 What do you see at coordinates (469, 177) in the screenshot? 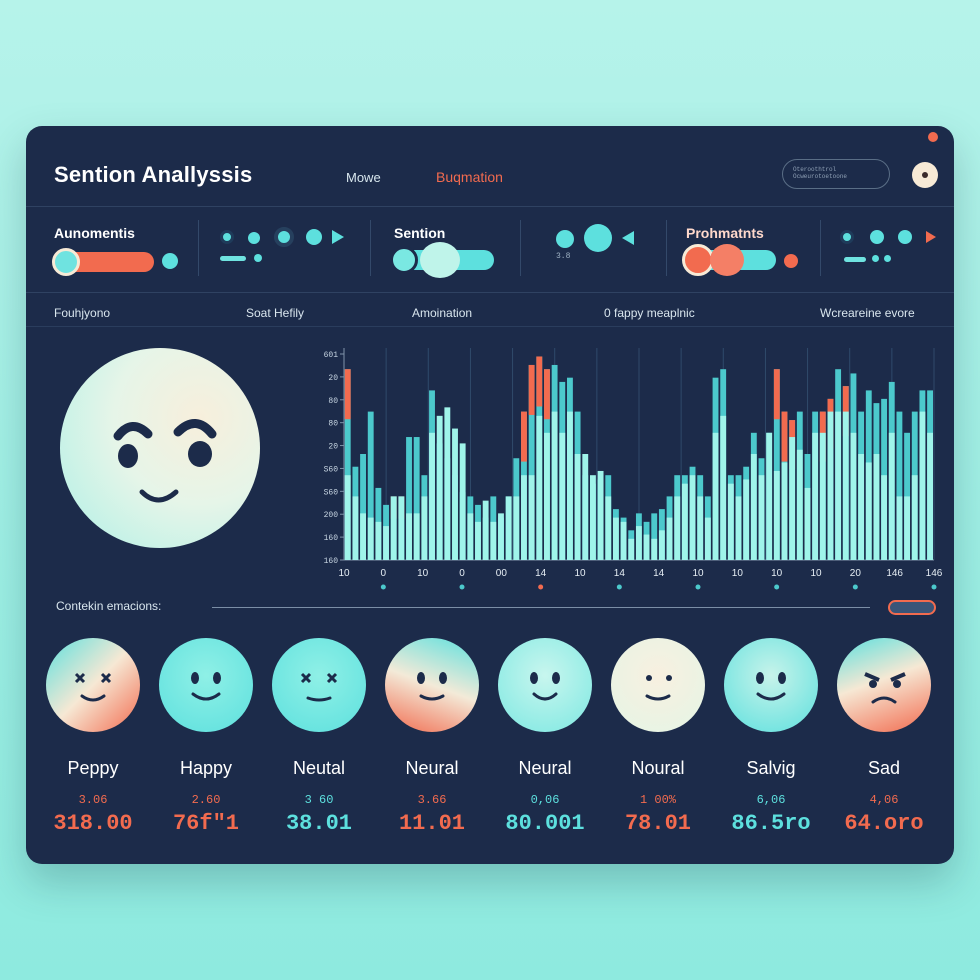
I see `nav-item-active: Buqmation` at bounding box center [469, 177].